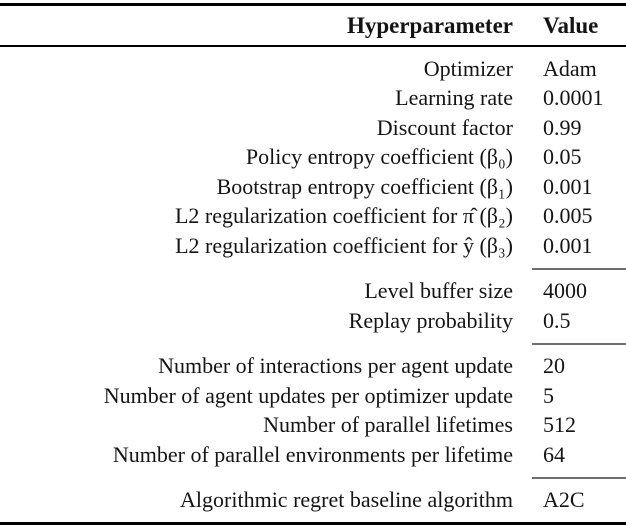 This screenshot has height=530, width=626. I want to click on top-rule, so click(313, 4).